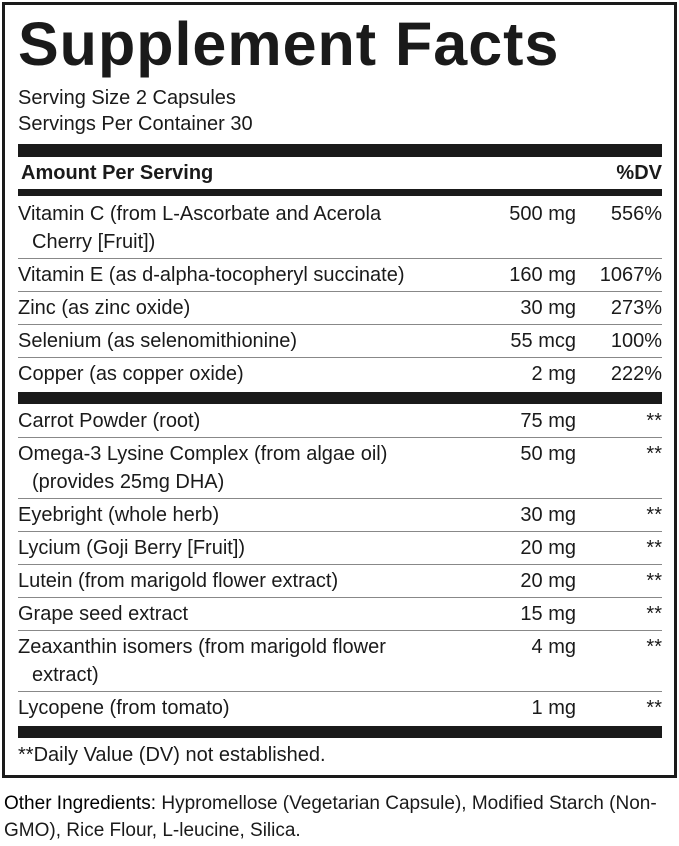 Image resolution: width=679 pixels, height=846 pixels. I want to click on amount-per-serving-label: Amount Per Serving, so click(117, 173).